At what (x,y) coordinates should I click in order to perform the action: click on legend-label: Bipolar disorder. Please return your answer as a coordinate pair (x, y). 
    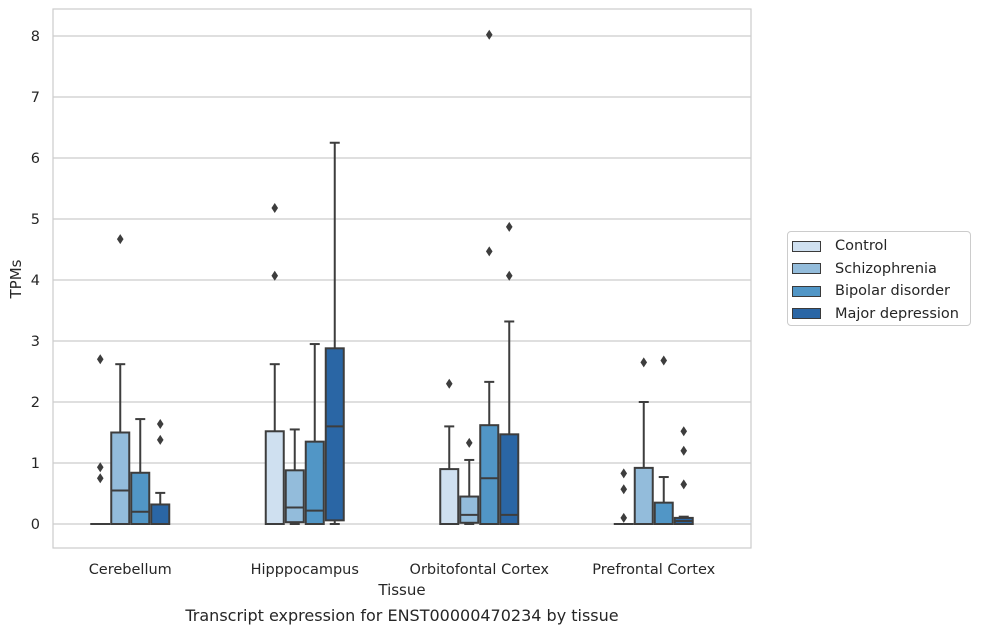
    Looking at the image, I should click on (892, 291).